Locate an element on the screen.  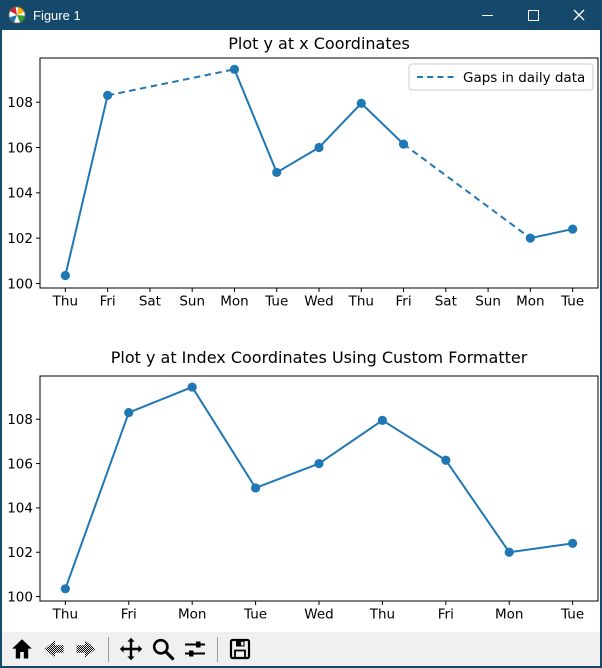
home-icon is located at coordinates (22, 649).